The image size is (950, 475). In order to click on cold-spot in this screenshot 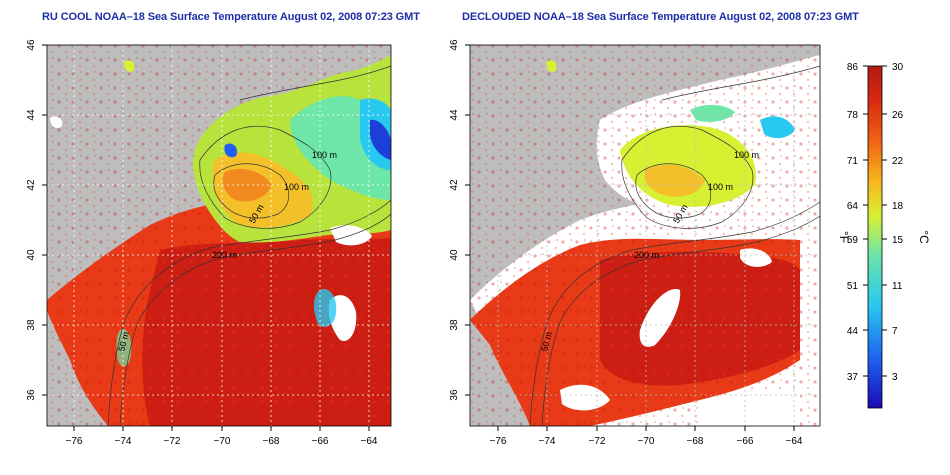, I will do `click(231, 150)`.